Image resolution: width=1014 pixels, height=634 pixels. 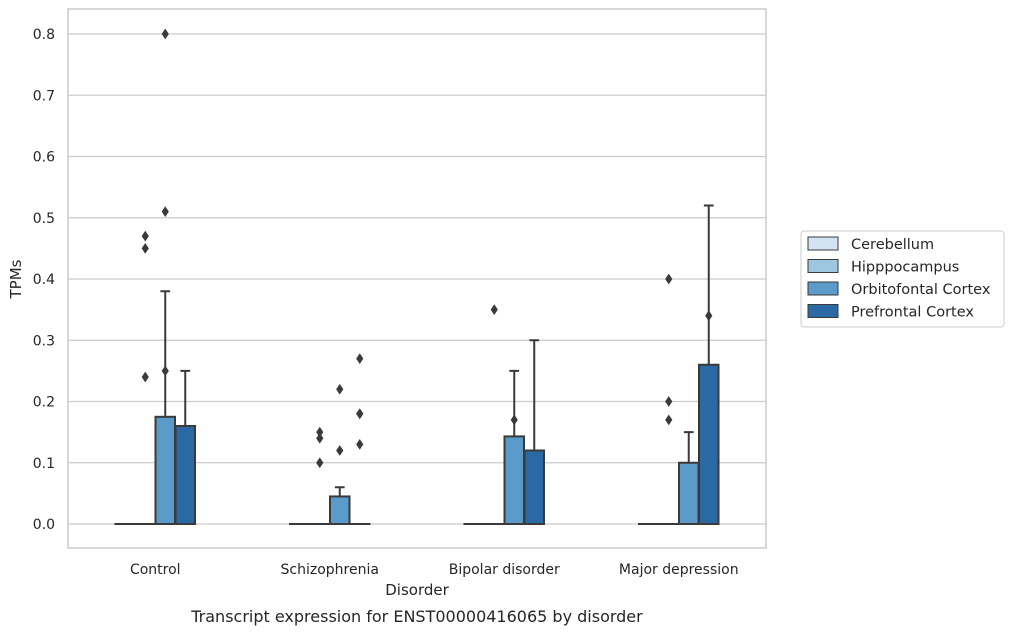 I want to click on x-tick-label: Major depression, so click(x=679, y=570).